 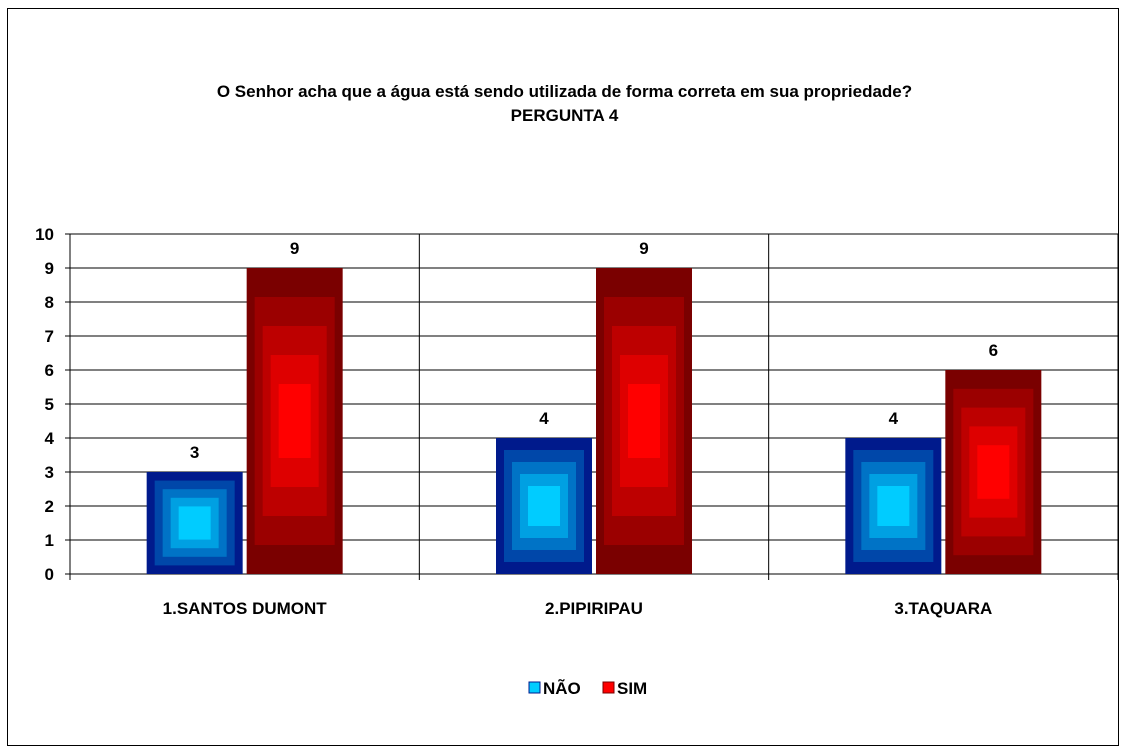 What do you see at coordinates (49, 336) in the screenshot?
I see `y-tick-label: 7` at bounding box center [49, 336].